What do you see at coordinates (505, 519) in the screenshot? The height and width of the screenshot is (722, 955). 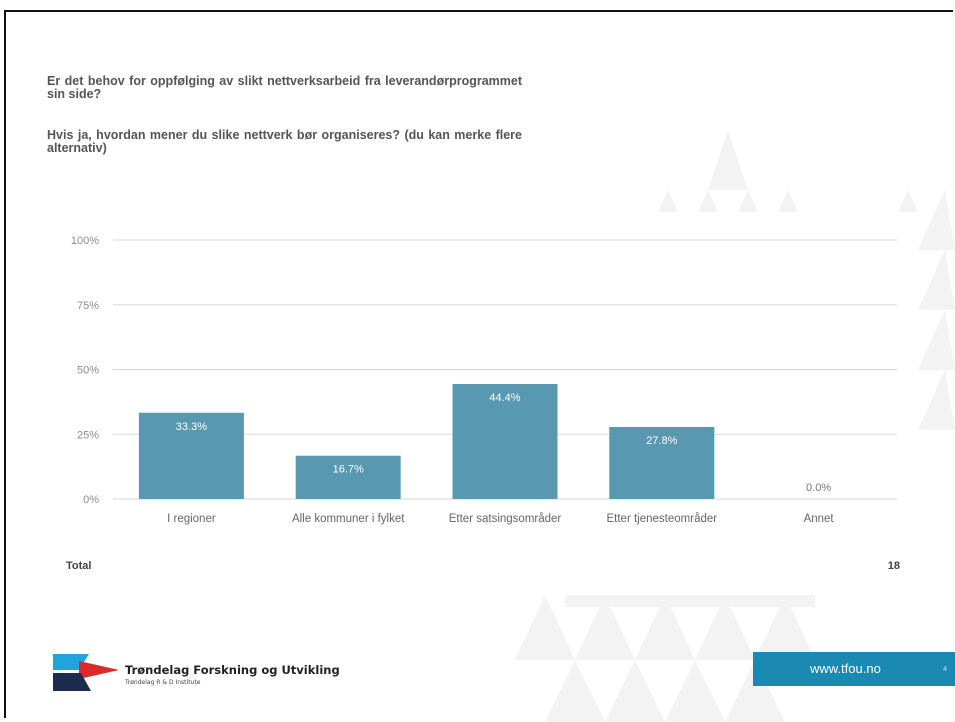 I see `x-category-label: Etter satsingsområder` at bounding box center [505, 519].